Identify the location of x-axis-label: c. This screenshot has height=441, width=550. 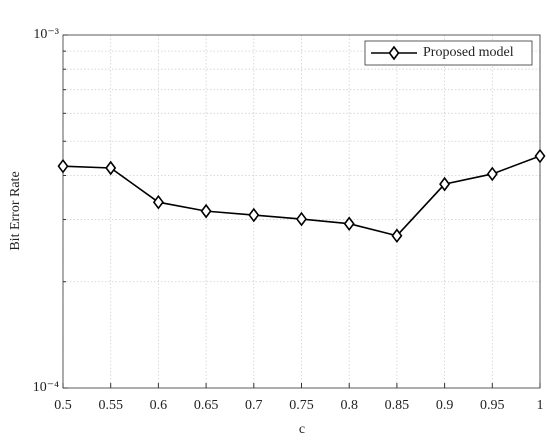
(302, 429).